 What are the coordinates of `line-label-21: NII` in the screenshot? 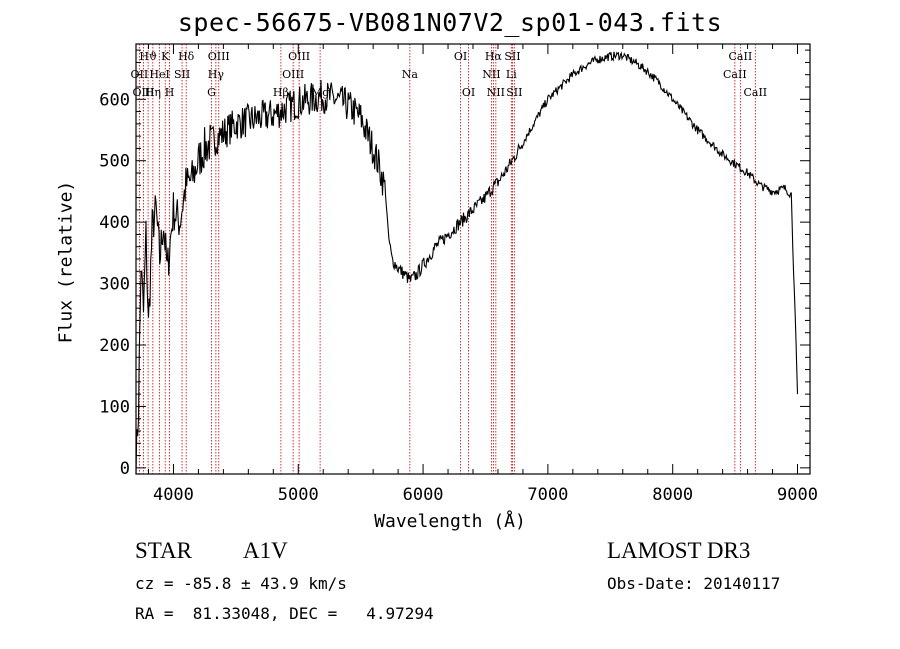 It's located at (491, 74).